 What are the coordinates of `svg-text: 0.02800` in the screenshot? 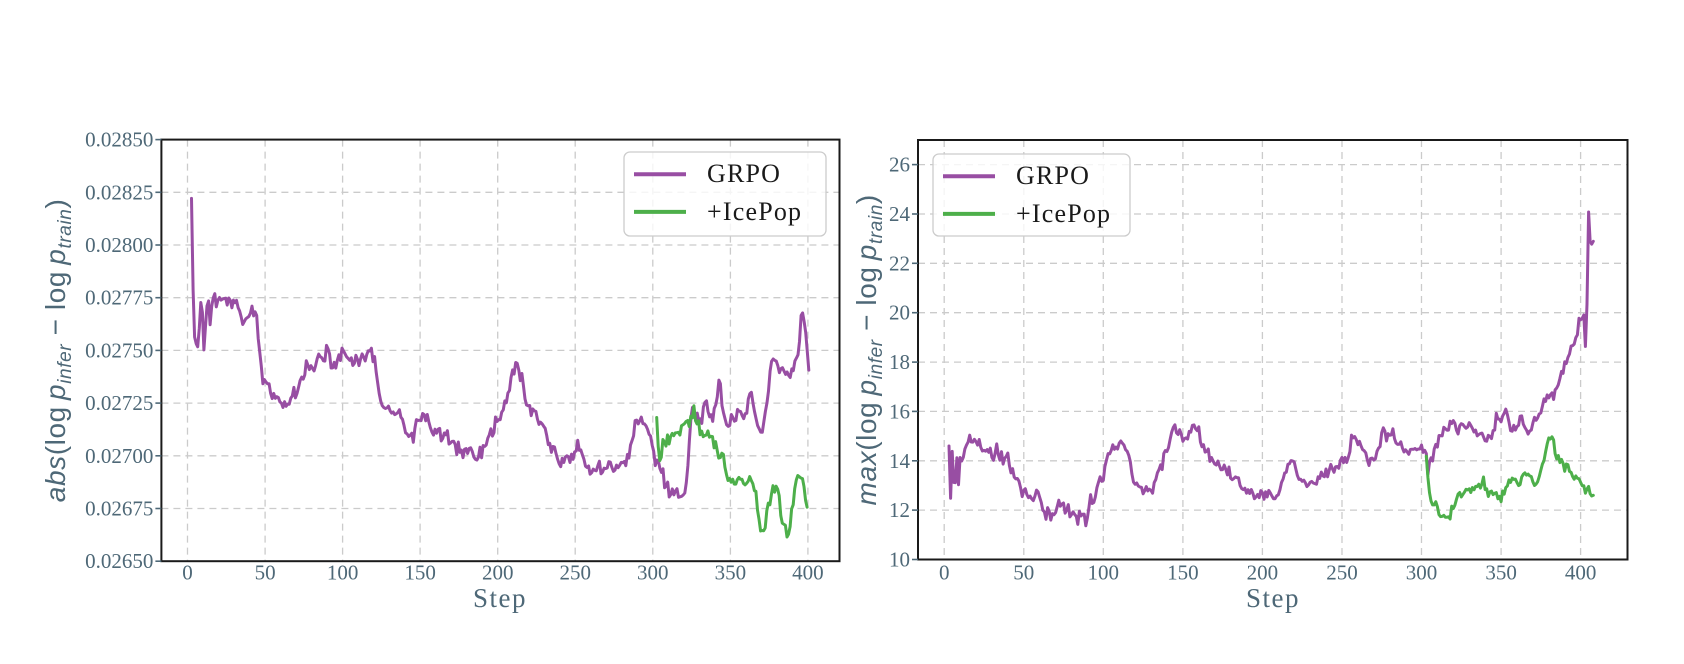 It's located at (119, 245).